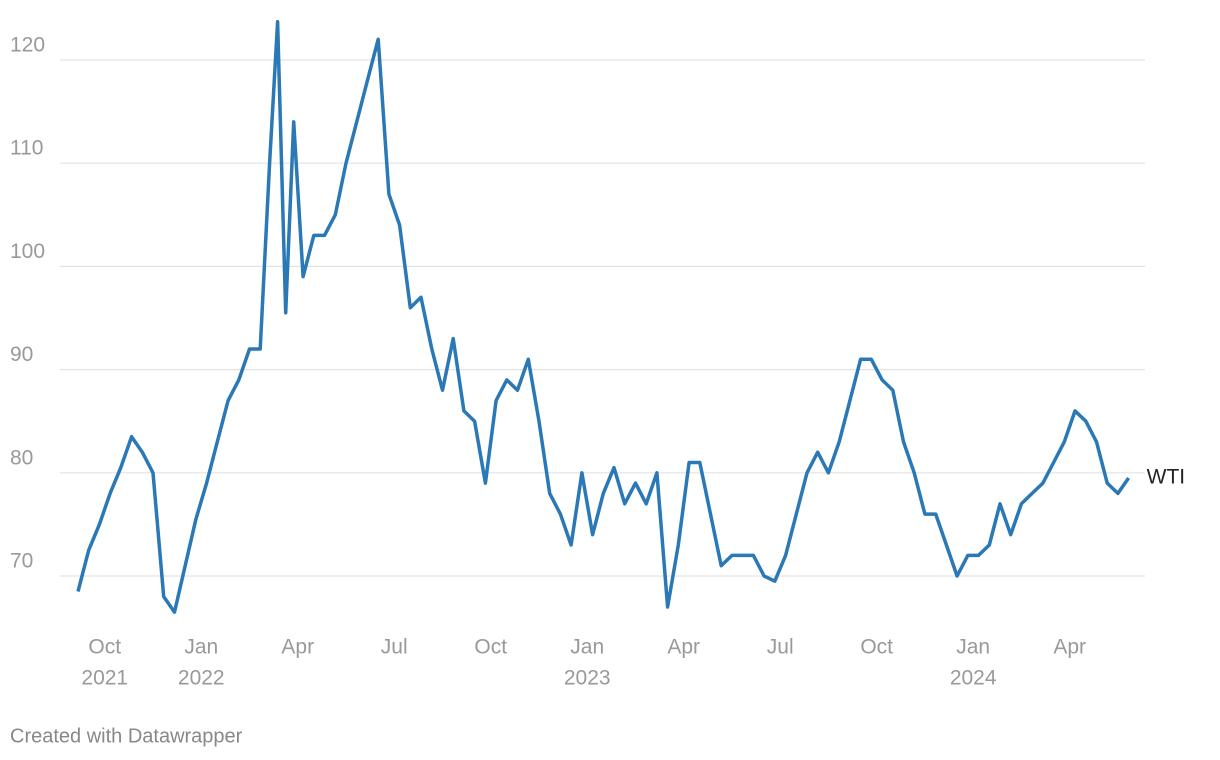 The width and height of the screenshot is (1220, 760). Describe the element at coordinates (21, 457) in the screenshot. I see `y-tick-label: 80` at that location.